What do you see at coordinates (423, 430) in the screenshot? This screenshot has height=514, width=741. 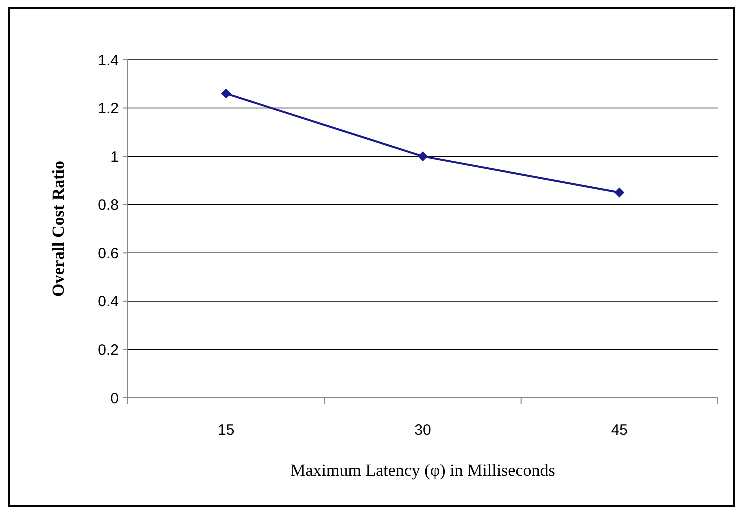 I see `x-tick-label: 30` at bounding box center [423, 430].